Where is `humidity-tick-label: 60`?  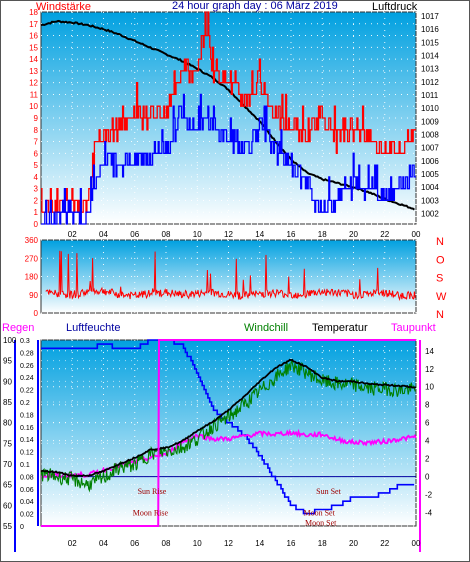
humidity-tick-label: 60 is located at coordinates (7, 505).